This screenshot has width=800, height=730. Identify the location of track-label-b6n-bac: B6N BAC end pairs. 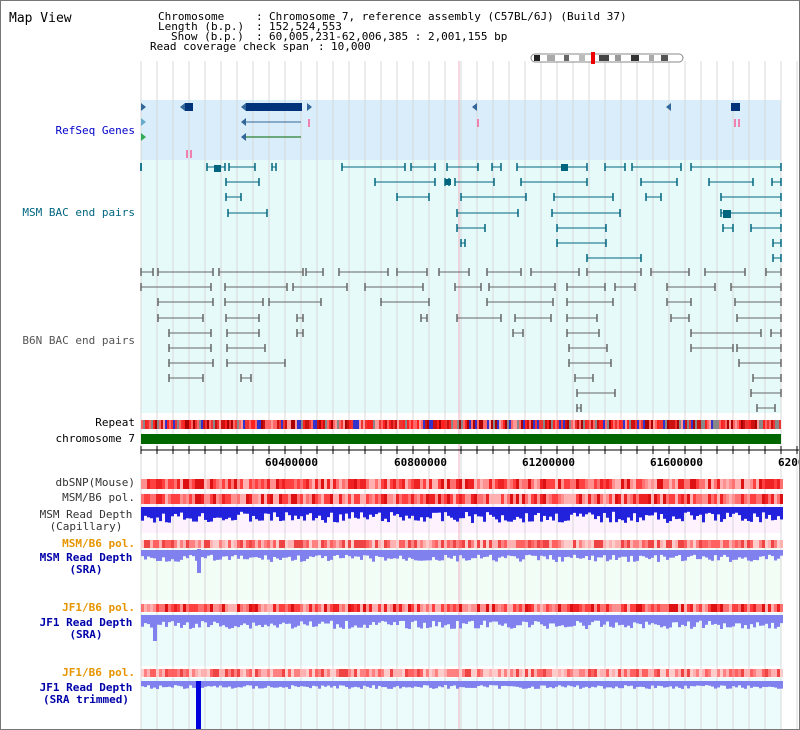
(78, 340).